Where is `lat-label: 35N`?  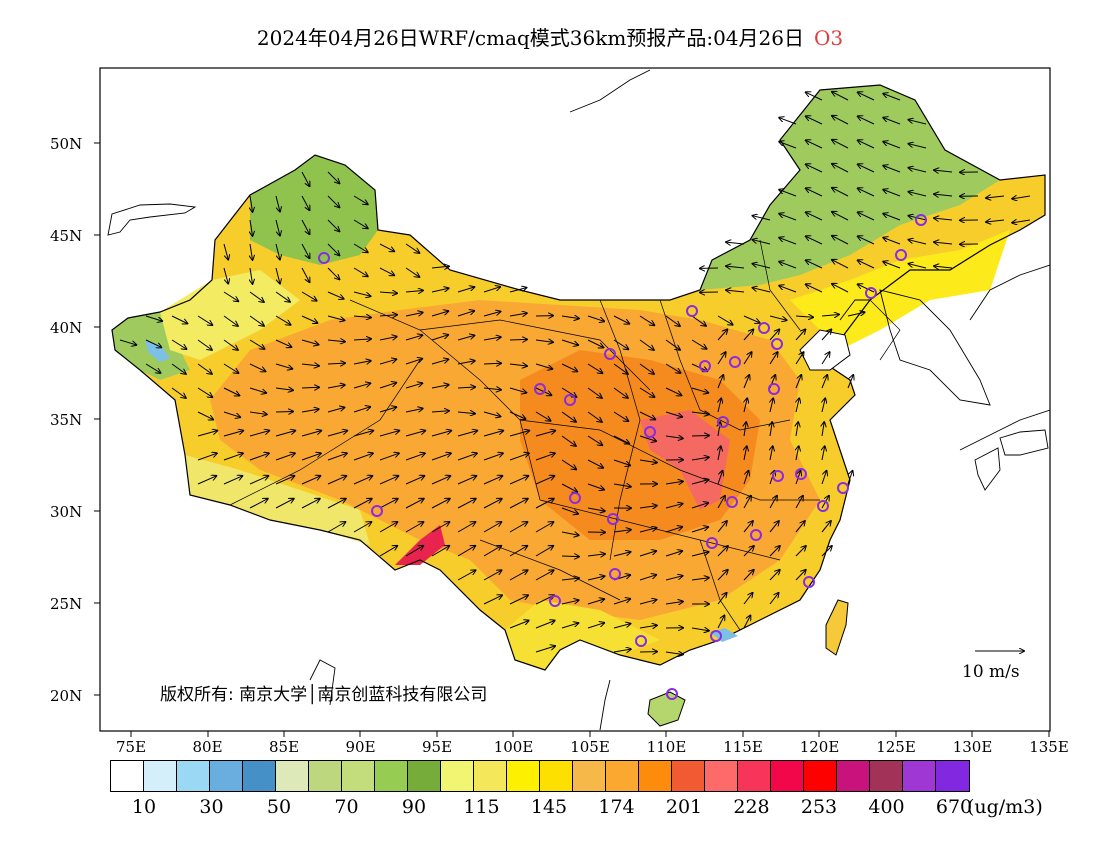
lat-label: 35N is located at coordinates (66, 420).